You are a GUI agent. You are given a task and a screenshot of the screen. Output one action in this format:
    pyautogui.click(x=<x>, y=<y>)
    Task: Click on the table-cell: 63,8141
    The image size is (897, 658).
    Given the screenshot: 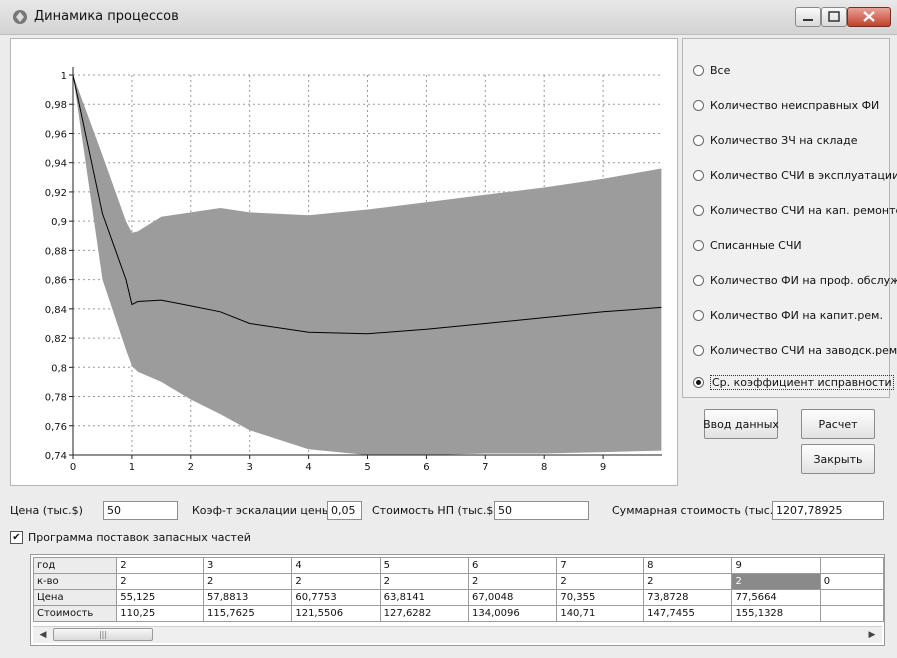 What is the action you would take?
    pyautogui.click(x=424, y=597)
    